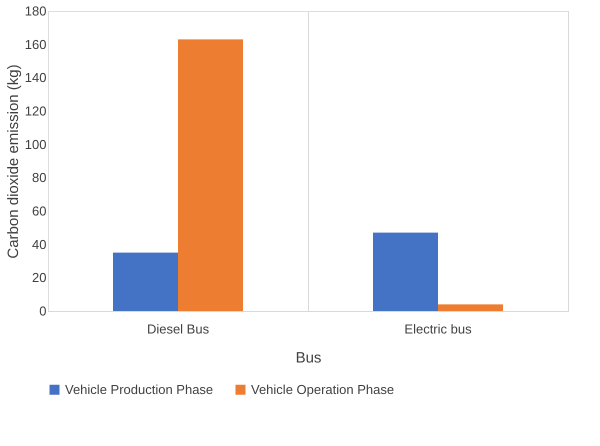 This screenshot has width=600, height=446. Describe the element at coordinates (35, 78) in the screenshot. I see `y-tick-label: 140` at that location.